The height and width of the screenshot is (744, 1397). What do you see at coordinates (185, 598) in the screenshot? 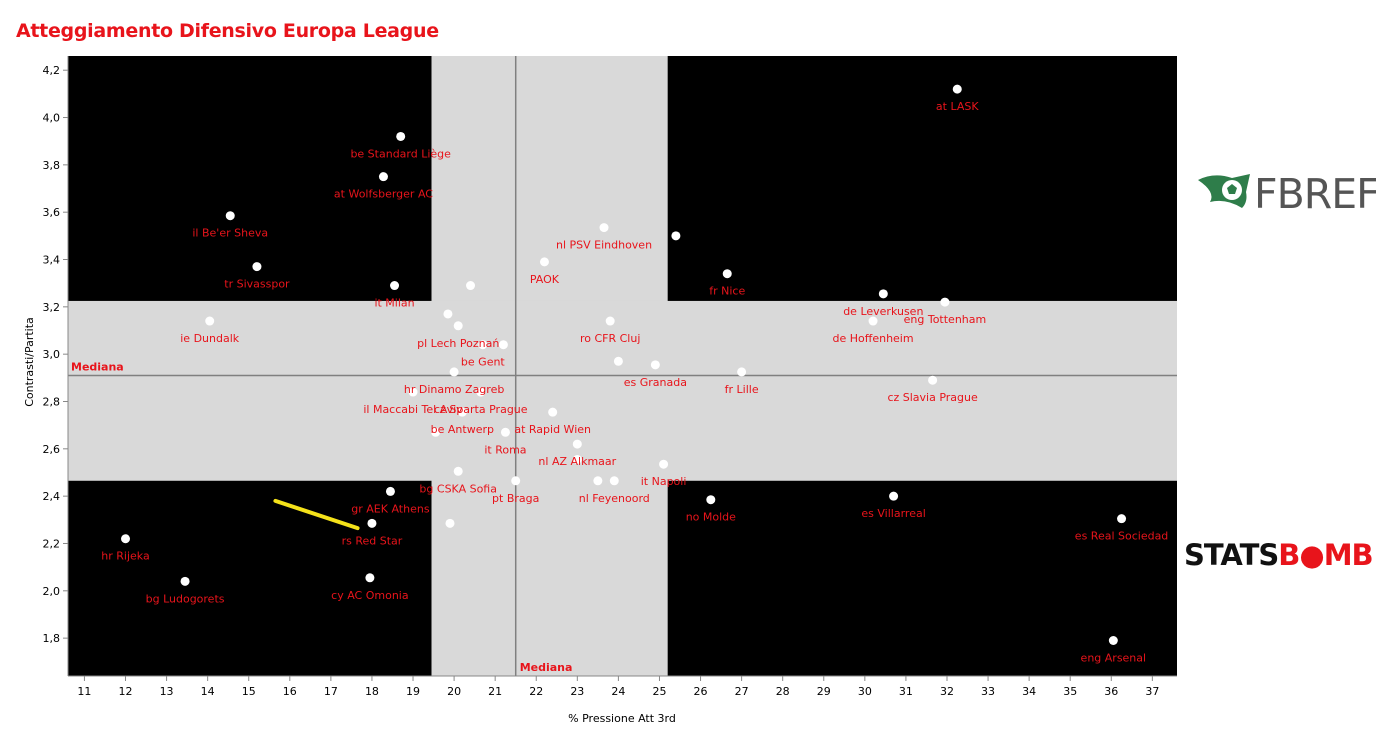
I see `data-point-label: bg Ludogorets` at bounding box center [185, 598].